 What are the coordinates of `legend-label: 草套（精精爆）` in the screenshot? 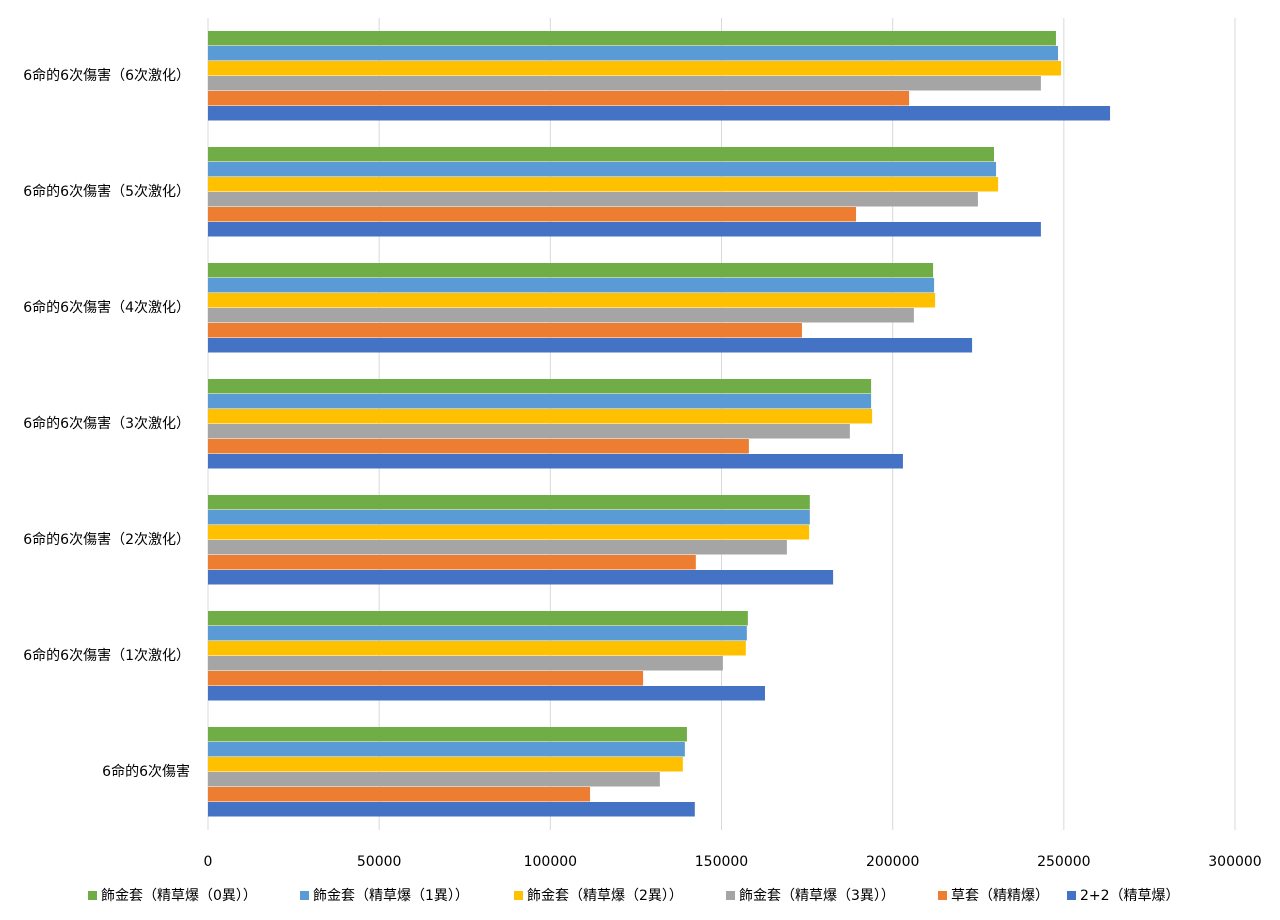 It's located at (1000, 896).